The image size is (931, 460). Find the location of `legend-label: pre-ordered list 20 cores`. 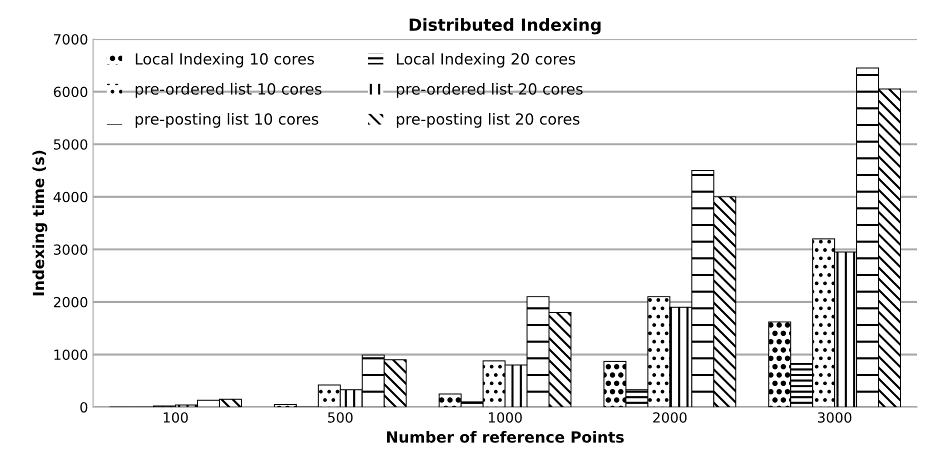

legend-label: pre-ordered list 20 cores is located at coordinates (489, 90).